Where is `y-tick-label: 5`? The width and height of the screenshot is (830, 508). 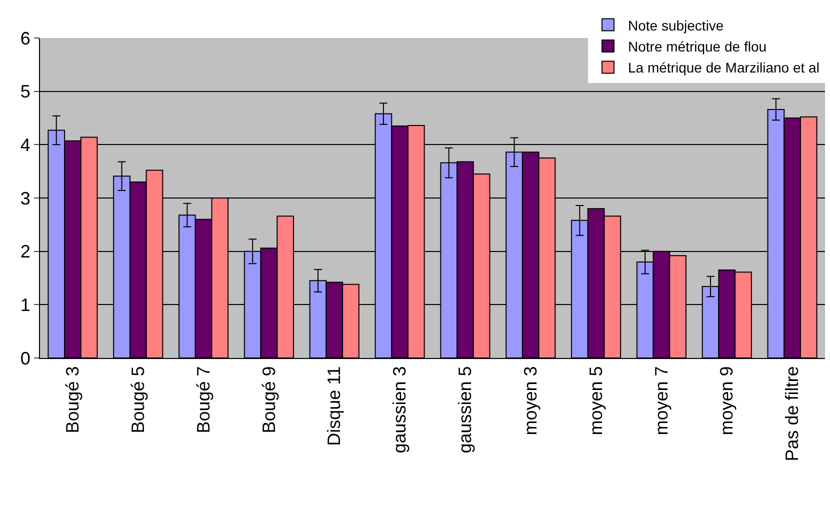
y-tick-label: 5 is located at coordinates (25, 92).